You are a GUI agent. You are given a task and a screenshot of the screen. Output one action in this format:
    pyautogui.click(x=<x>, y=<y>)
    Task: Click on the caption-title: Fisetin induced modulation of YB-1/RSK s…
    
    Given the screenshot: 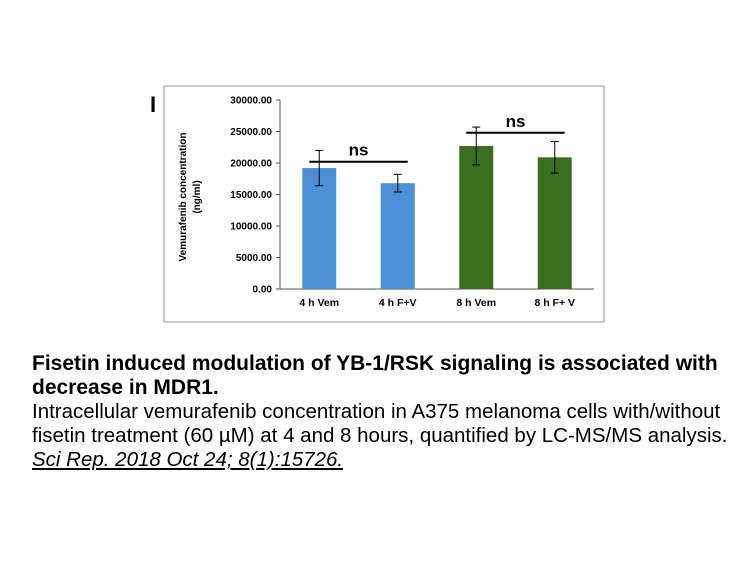 What is the action you would take?
    pyautogui.click(x=375, y=375)
    